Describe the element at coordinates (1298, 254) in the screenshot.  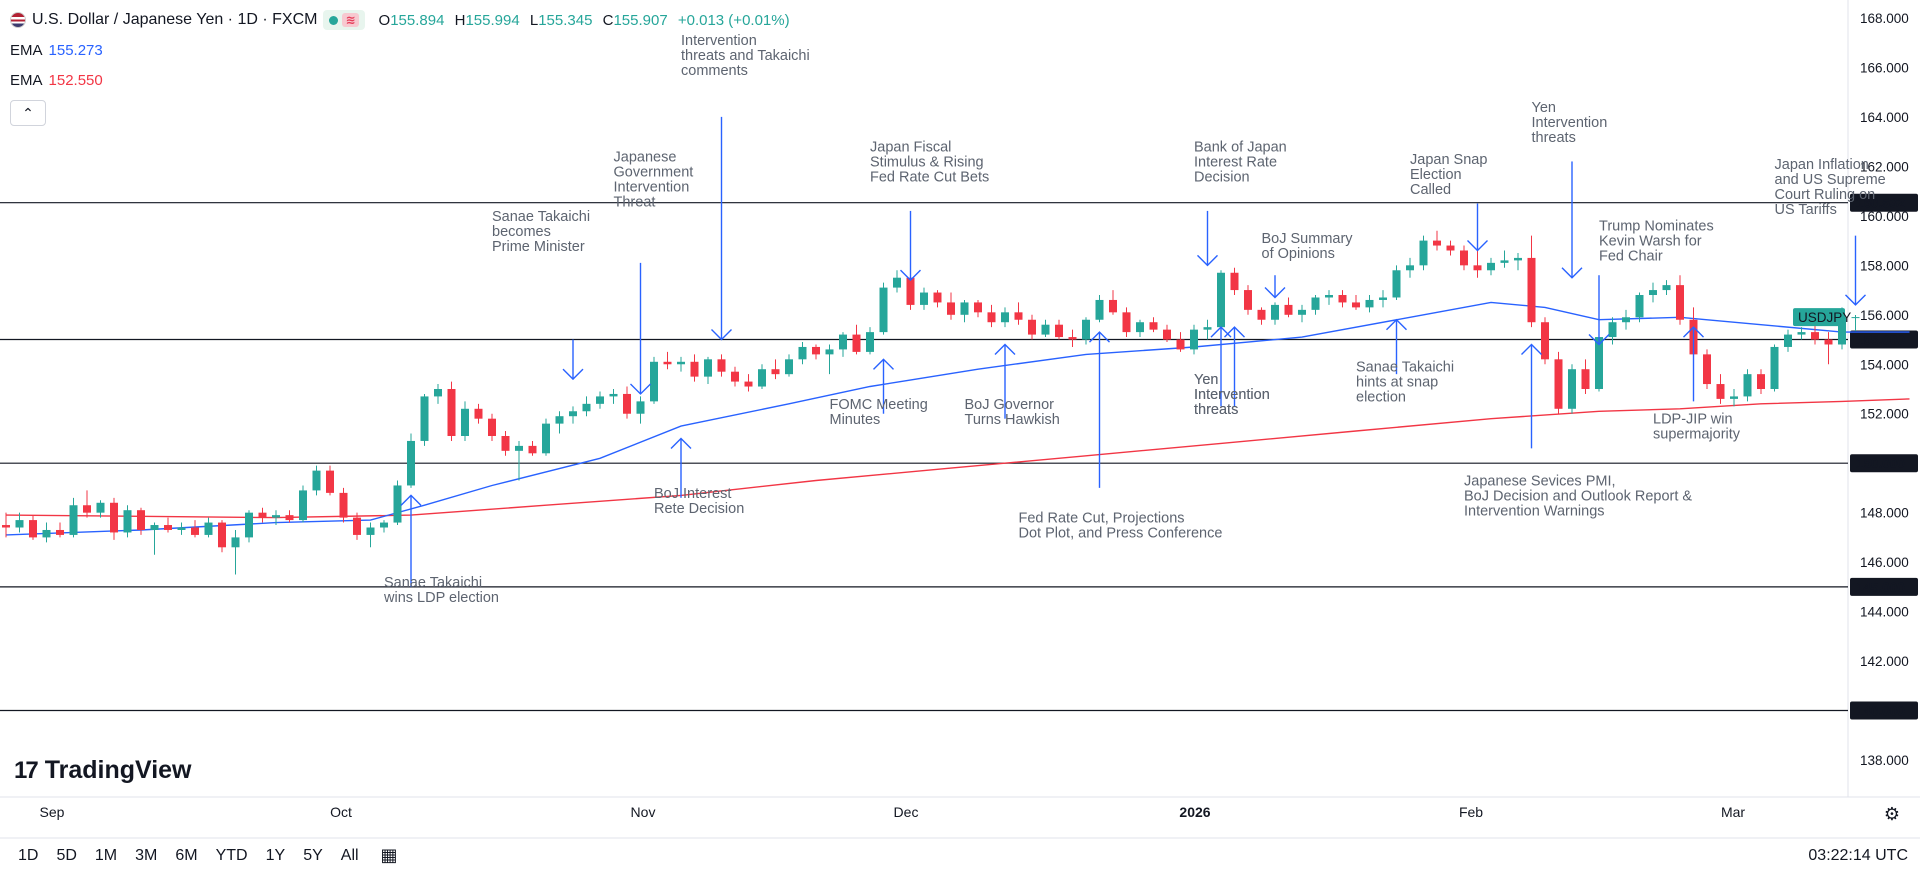
I see `annotation-text-line: of Opinions` at that location.